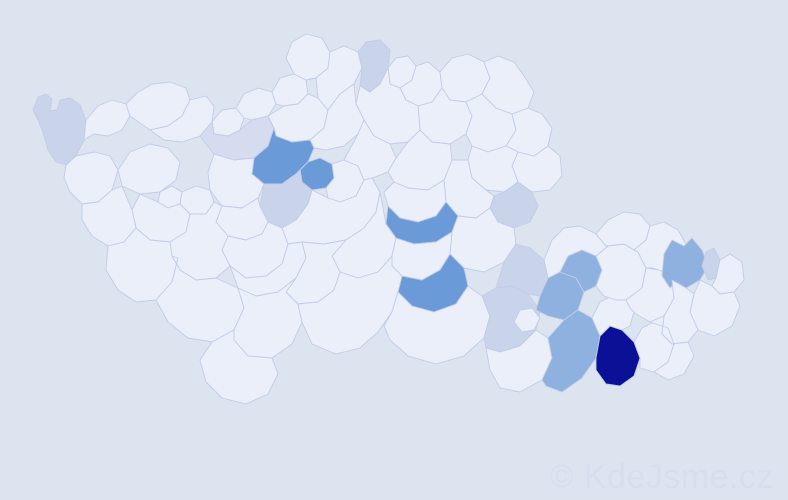  What do you see at coordinates (107, 120) in the screenshot?
I see `district-sokolov` at bounding box center [107, 120].